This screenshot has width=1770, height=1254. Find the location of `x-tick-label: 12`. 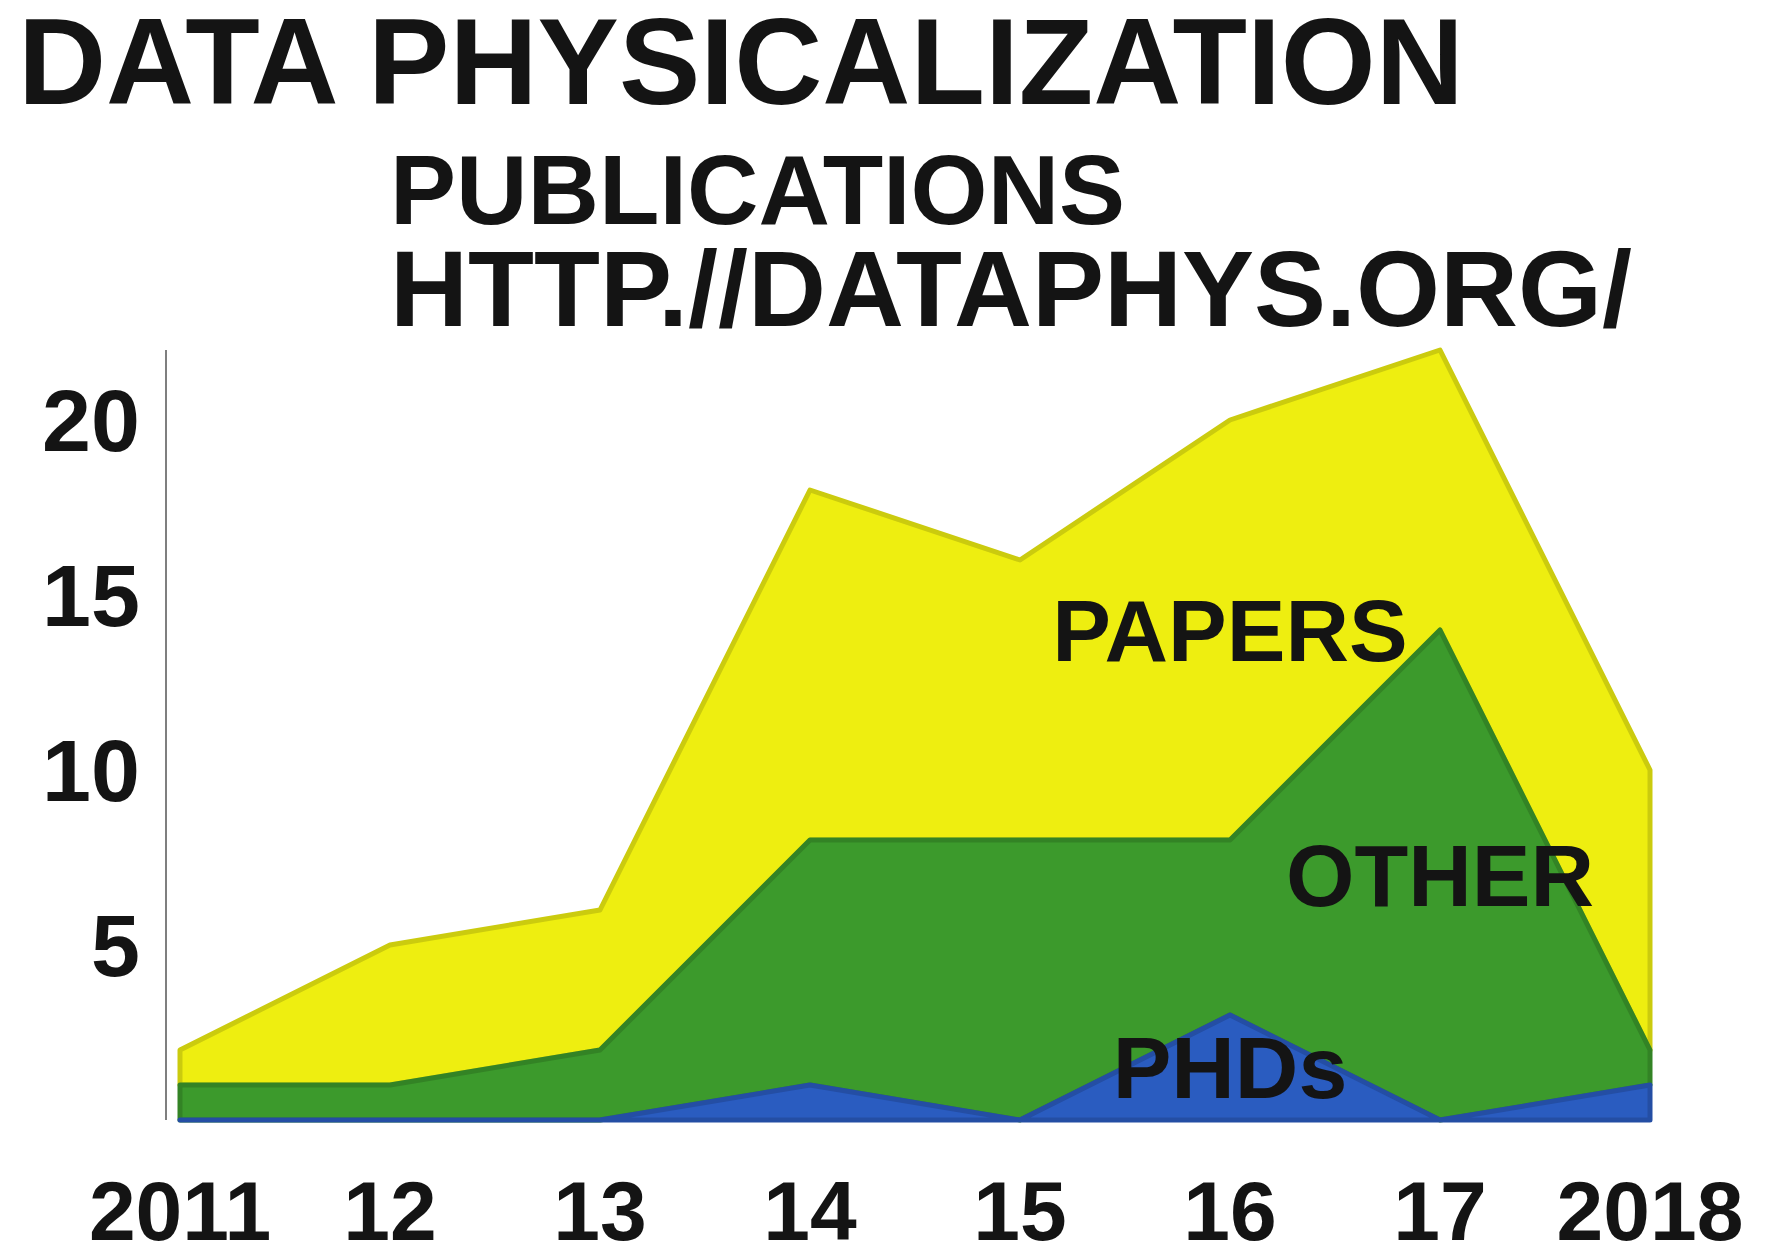

x-tick-label: 12 is located at coordinates (390, 1209).